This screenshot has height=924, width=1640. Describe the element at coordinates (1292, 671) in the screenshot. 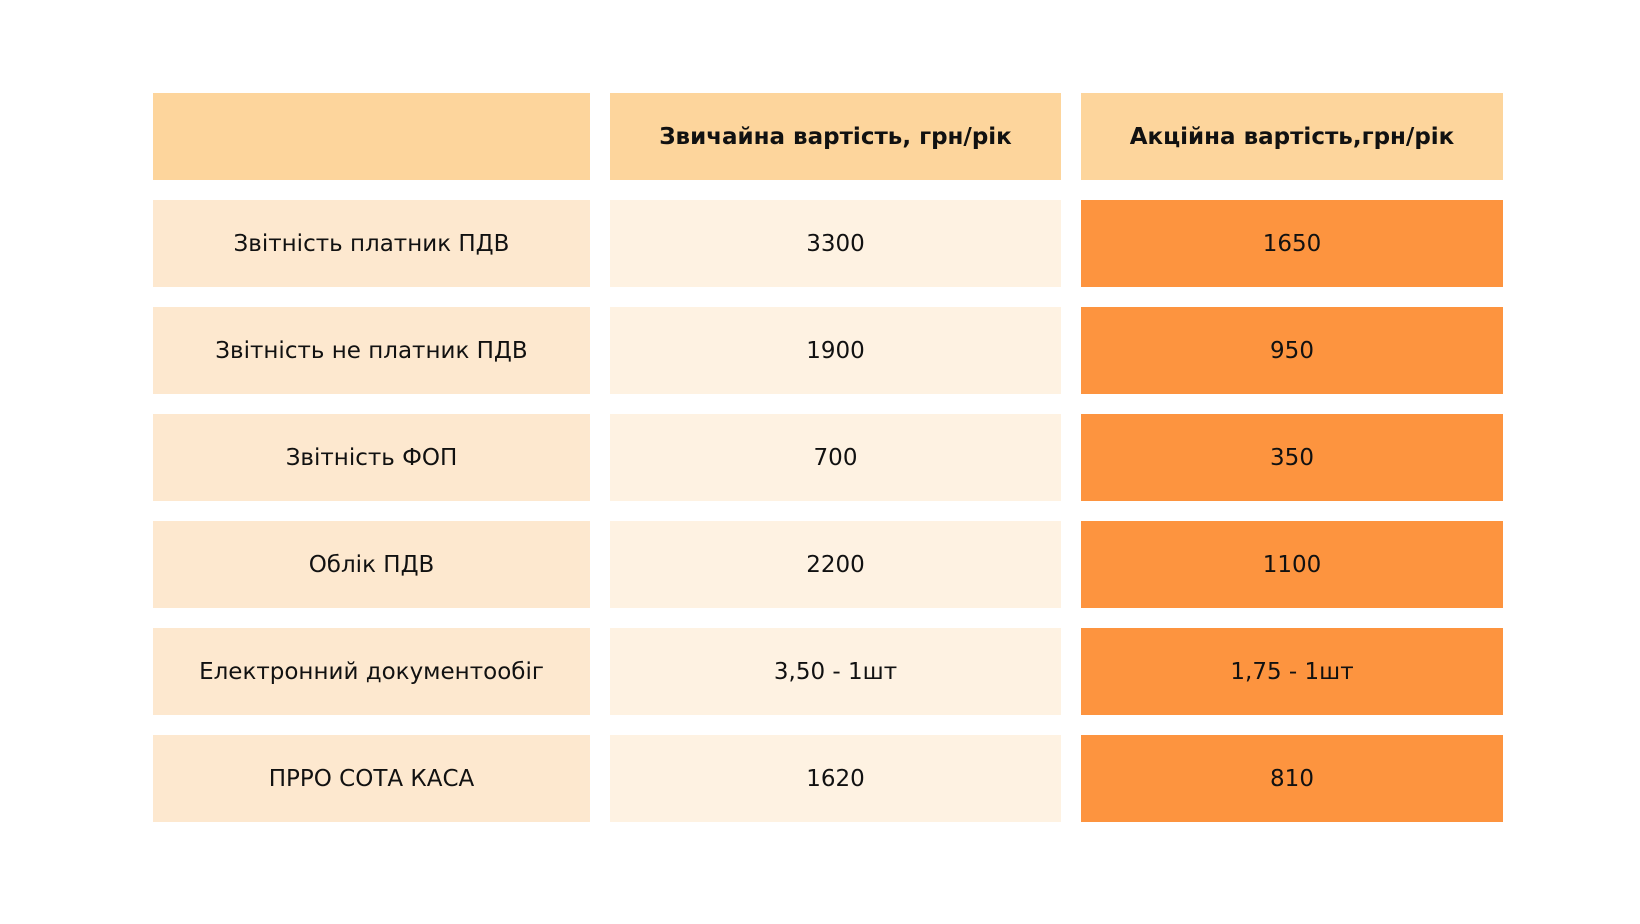

I see `promo-price-cell: 1,75 - 1шт` at that location.